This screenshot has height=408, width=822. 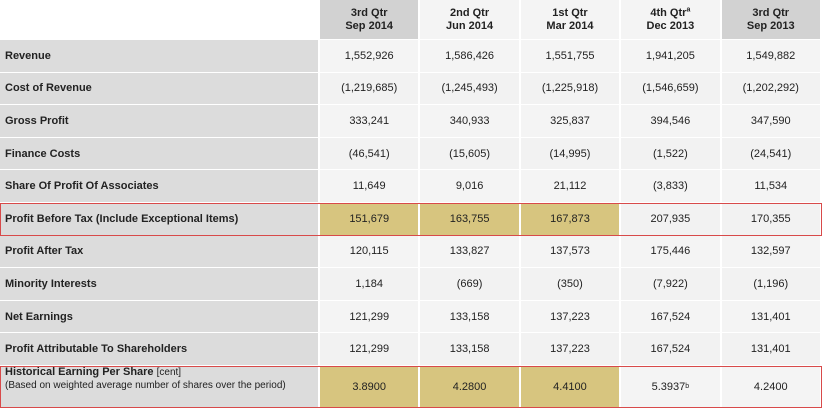 What do you see at coordinates (169, 372) in the screenshot?
I see `eps-label-unit: [cent]` at bounding box center [169, 372].